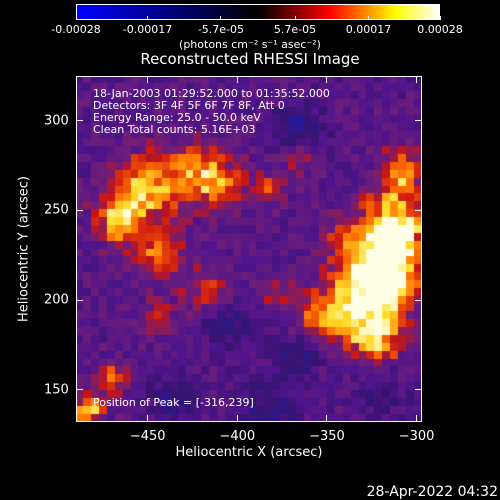 The image size is (500, 500). What do you see at coordinates (174, 129) in the screenshot?
I see `annotation-total-counts: Clean Total counts: 5.16E+03` at bounding box center [174, 129].